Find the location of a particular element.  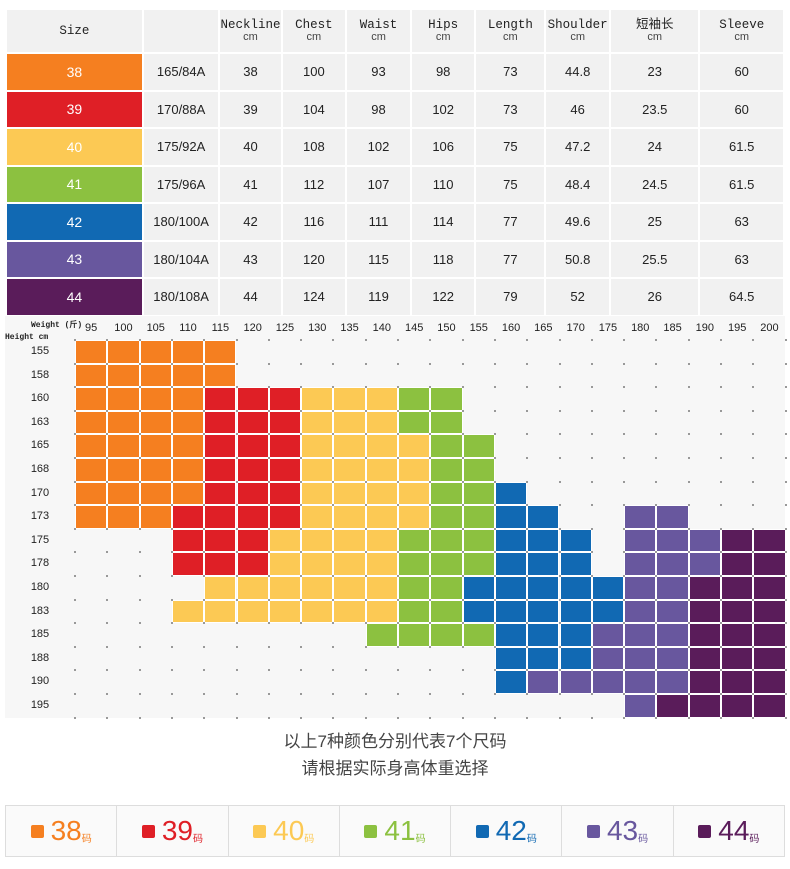

value-cell: 47.2 is located at coordinates (578, 147).